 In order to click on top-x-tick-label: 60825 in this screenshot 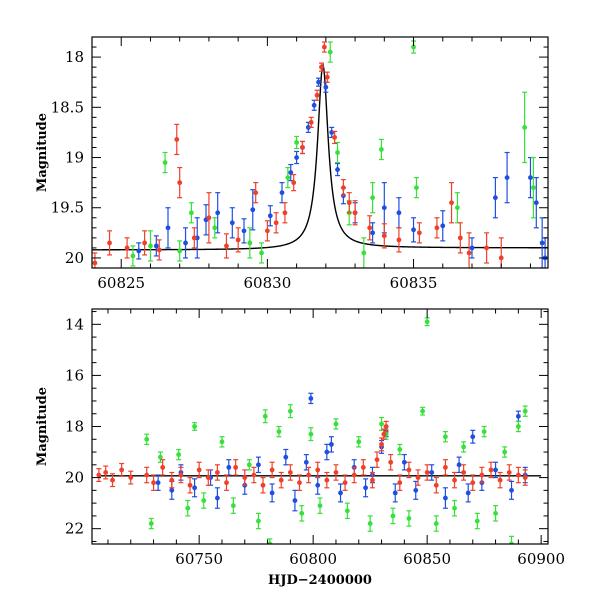, I will do `click(121, 283)`.